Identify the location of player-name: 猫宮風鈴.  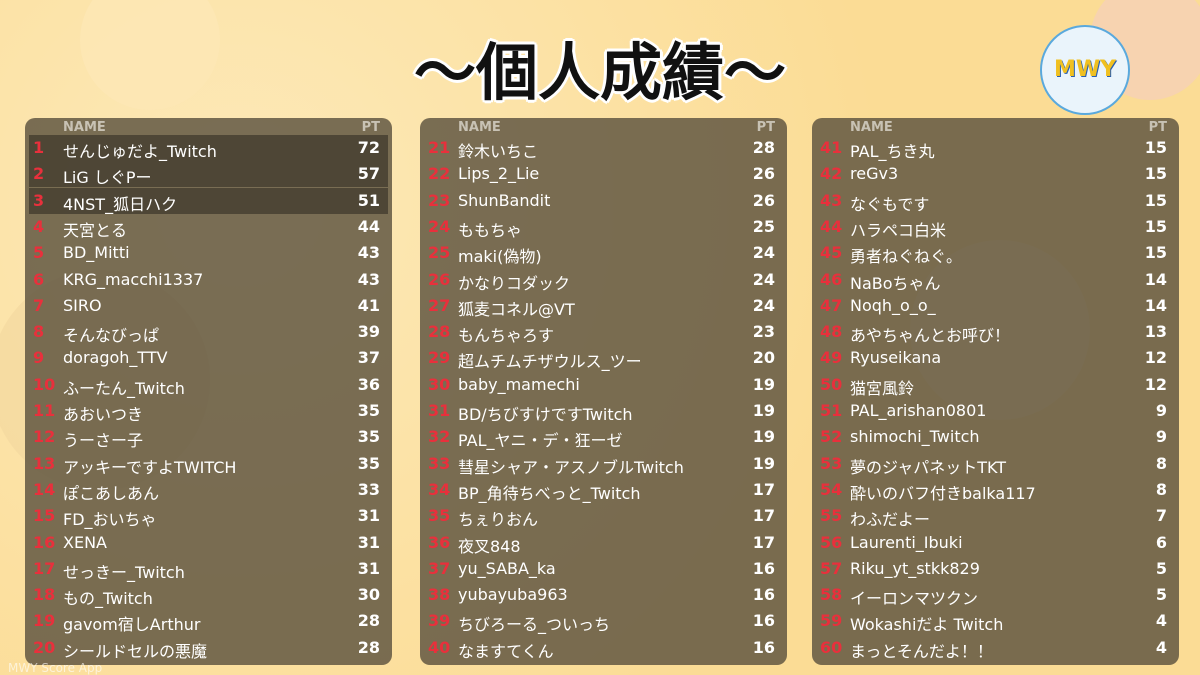
(882, 388).